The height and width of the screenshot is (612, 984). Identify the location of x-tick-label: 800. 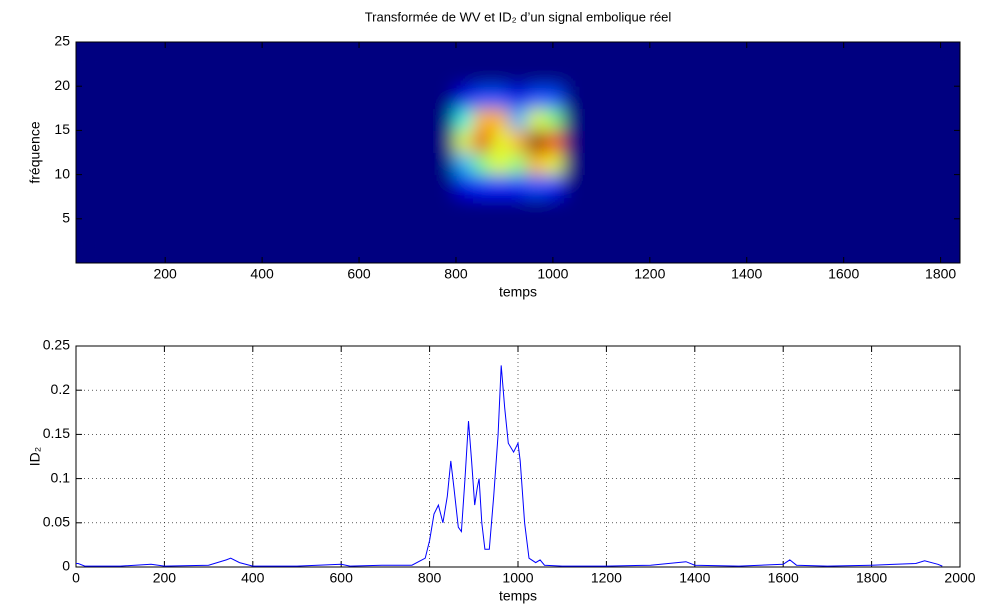
(430, 578).